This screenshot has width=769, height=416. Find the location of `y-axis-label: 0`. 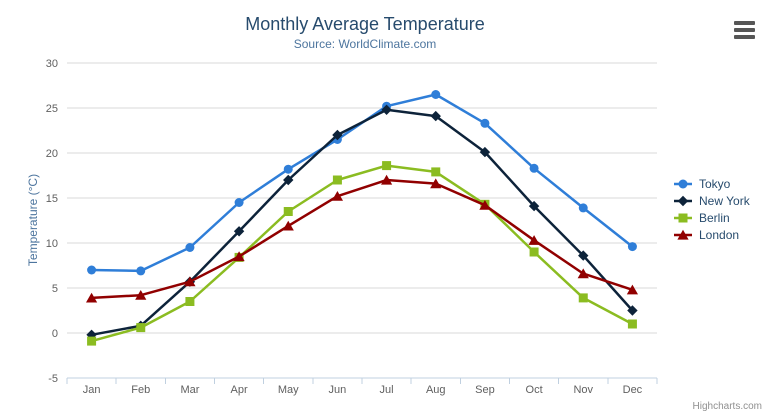

y-axis-label: 0 is located at coordinates (55, 334).